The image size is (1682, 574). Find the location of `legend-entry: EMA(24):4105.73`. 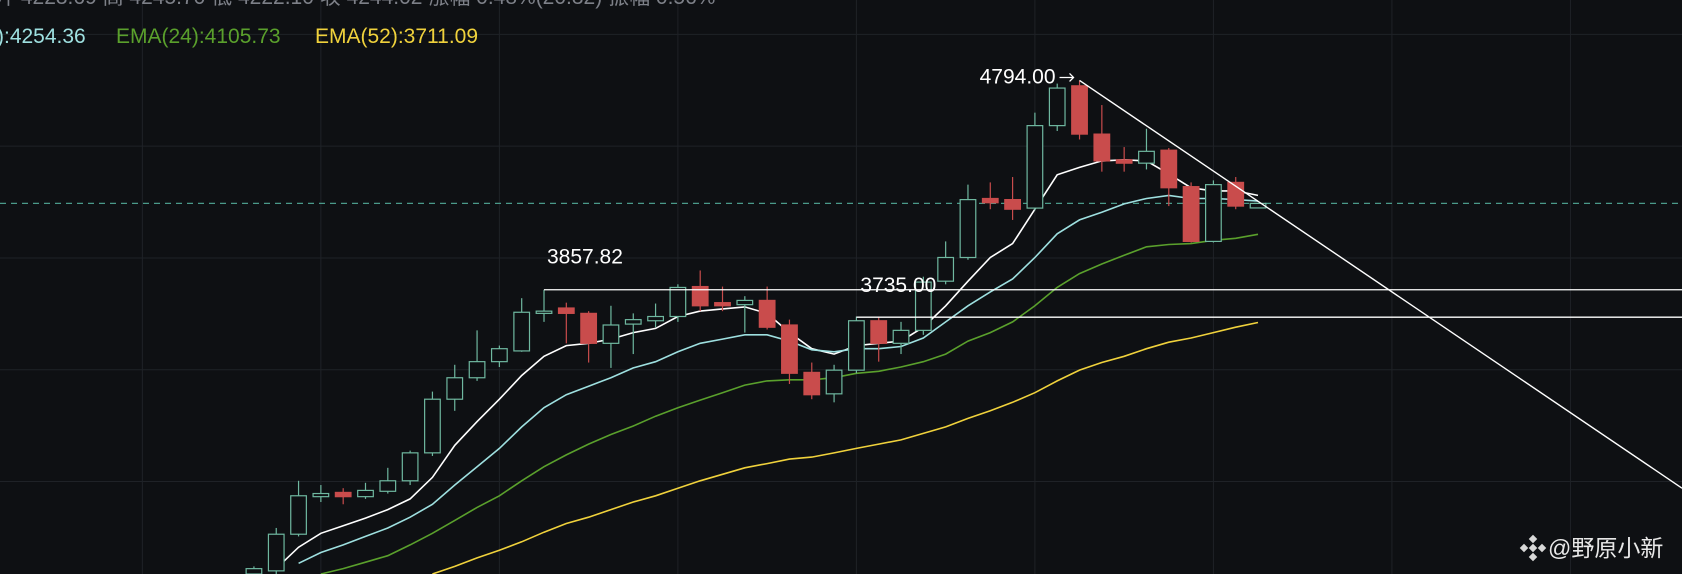

legend-entry: EMA(24):4105.73 is located at coordinates (198, 36).